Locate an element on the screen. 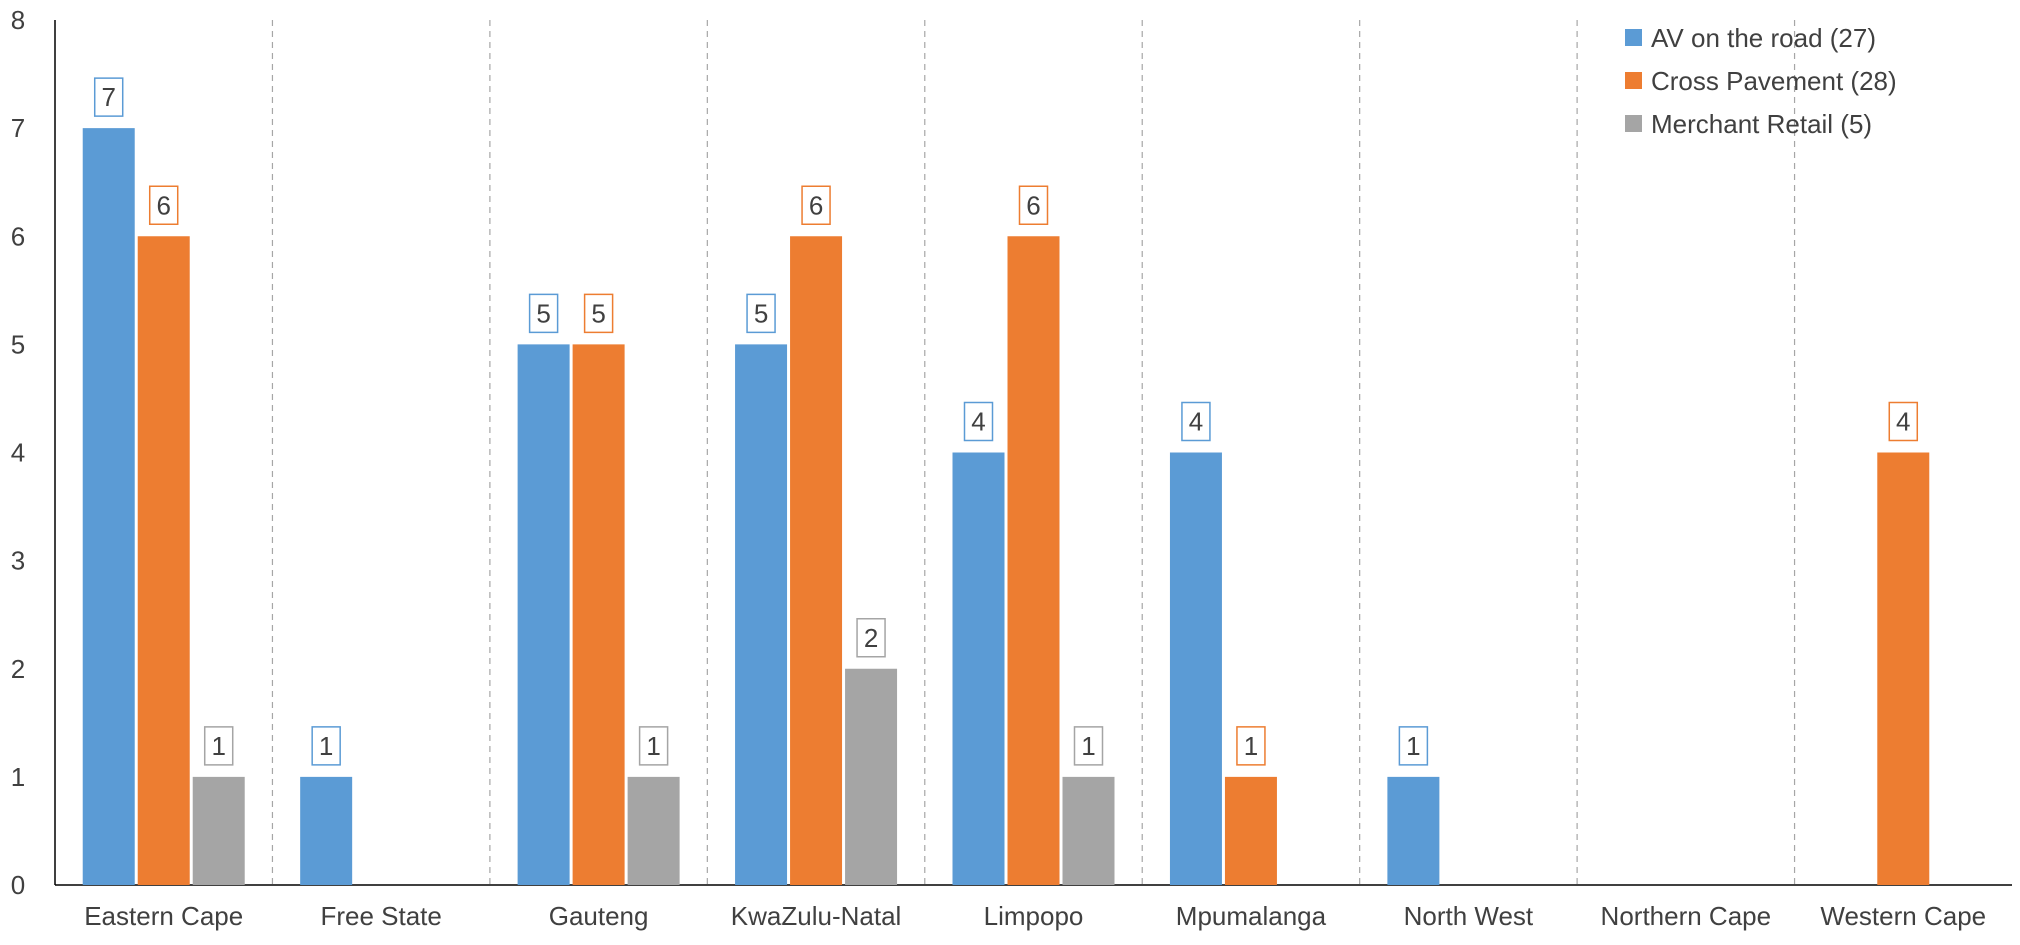  legend-label-av-on-the-road-27: AV on the road (27) is located at coordinates (1763, 38).